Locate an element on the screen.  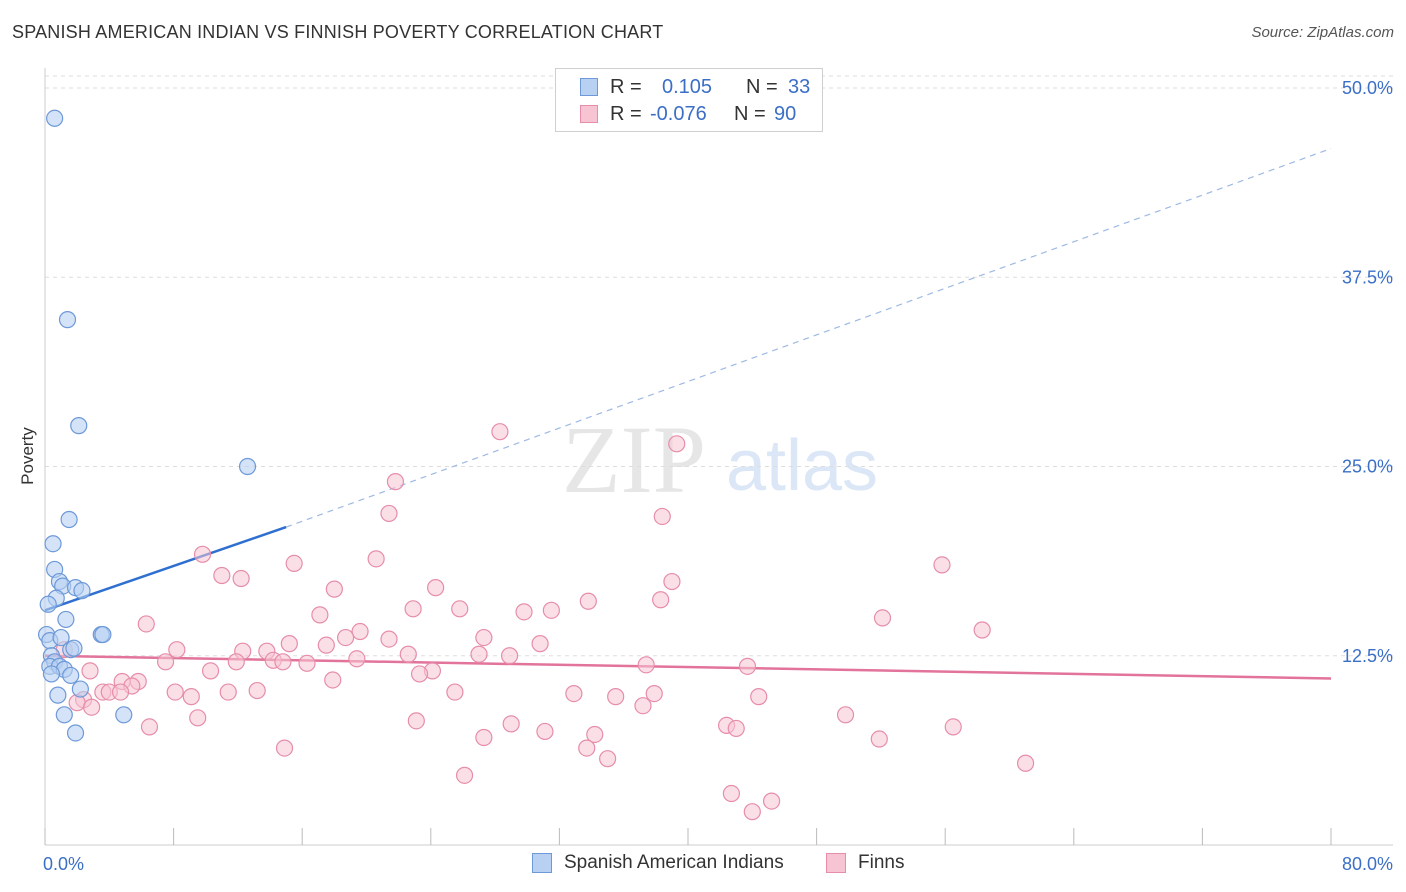
watermark-zip: ZIP is located at coordinates (634, 459).